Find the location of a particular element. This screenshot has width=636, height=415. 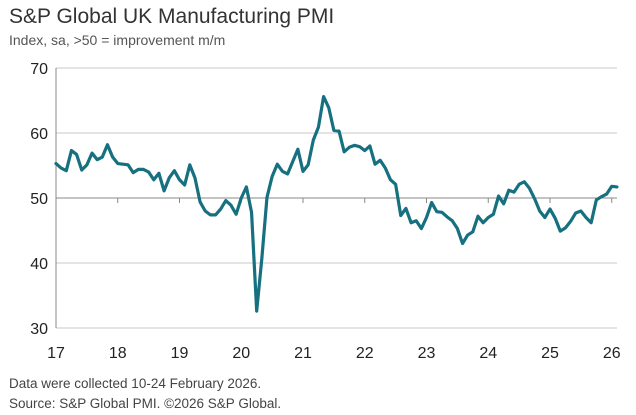

x-tick-label: 20 is located at coordinates (241, 353).